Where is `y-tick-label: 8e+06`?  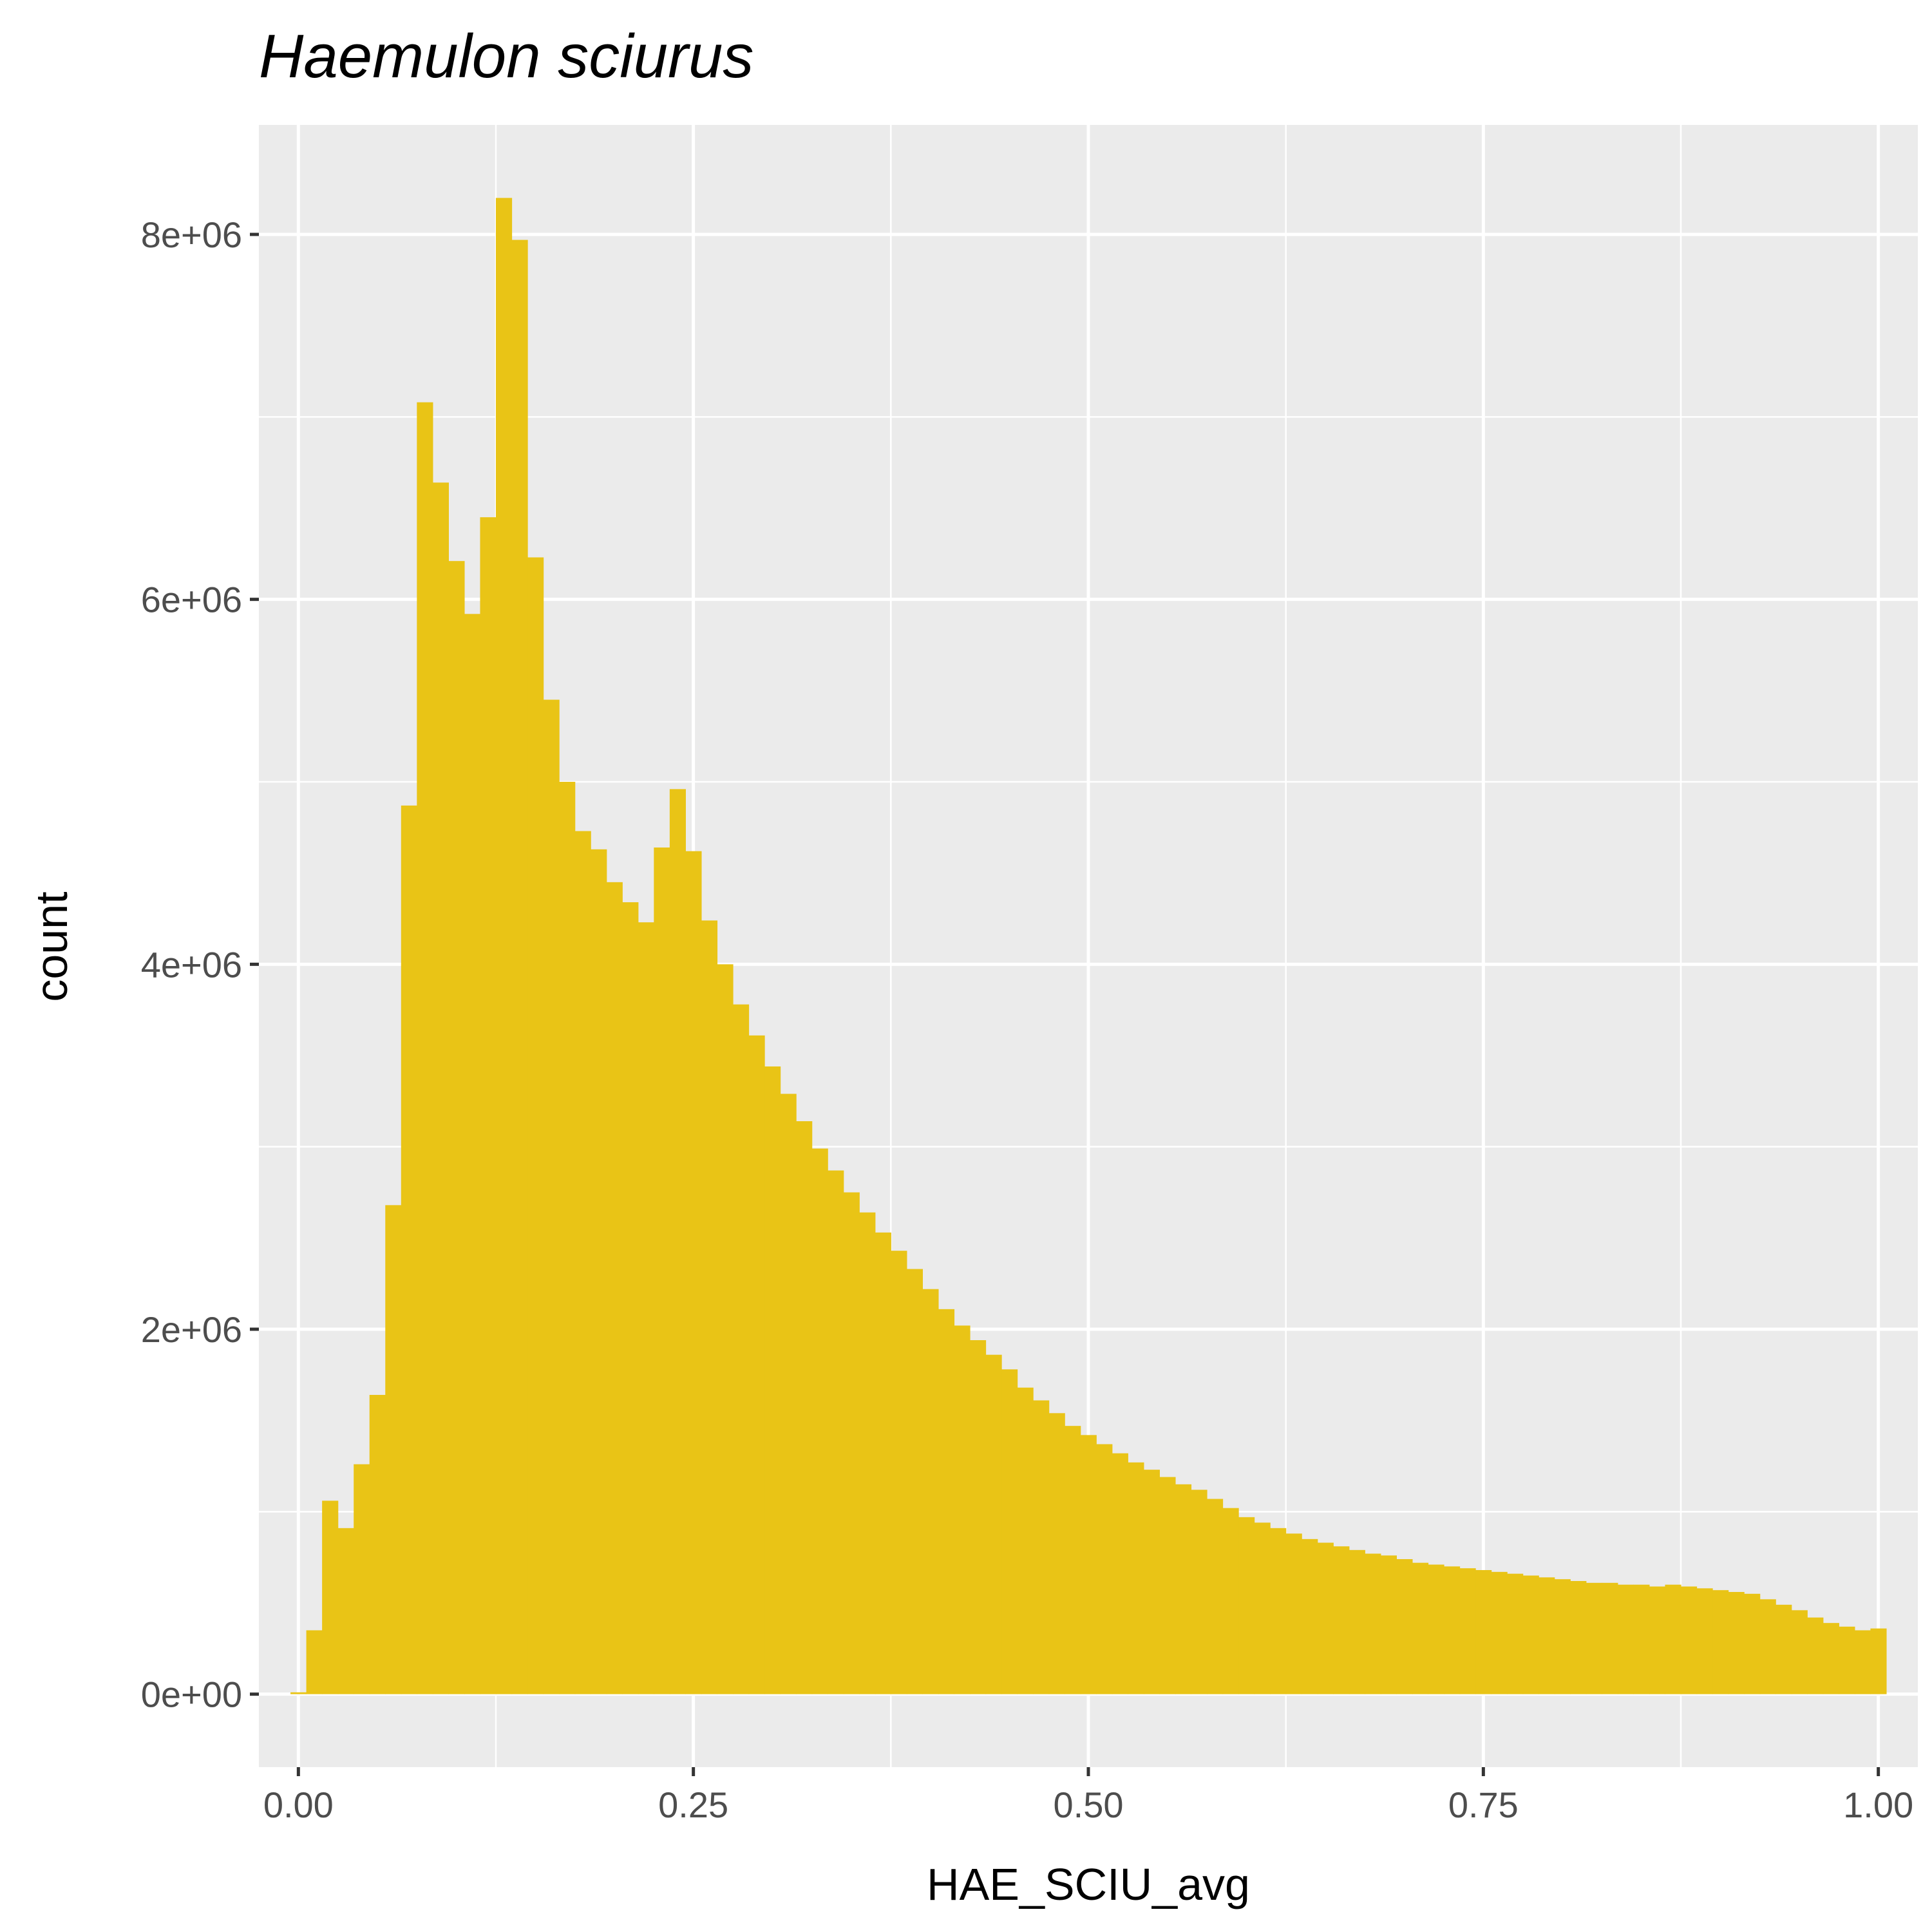 y-tick-label: 8e+06 is located at coordinates (191, 234).